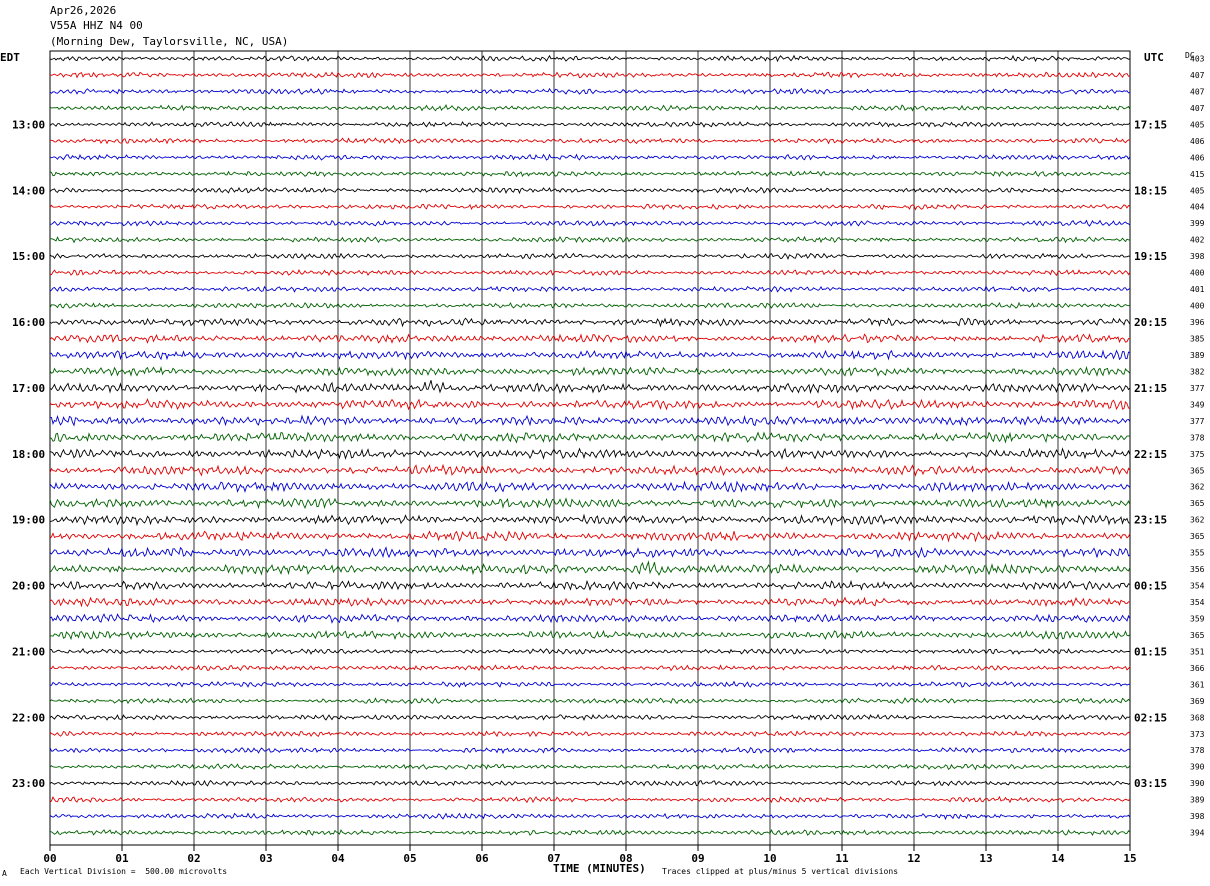  What do you see at coordinates (28, 717) in the screenshot?
I see `left-hour-label: 22:00` at bounding box center [28, 717].